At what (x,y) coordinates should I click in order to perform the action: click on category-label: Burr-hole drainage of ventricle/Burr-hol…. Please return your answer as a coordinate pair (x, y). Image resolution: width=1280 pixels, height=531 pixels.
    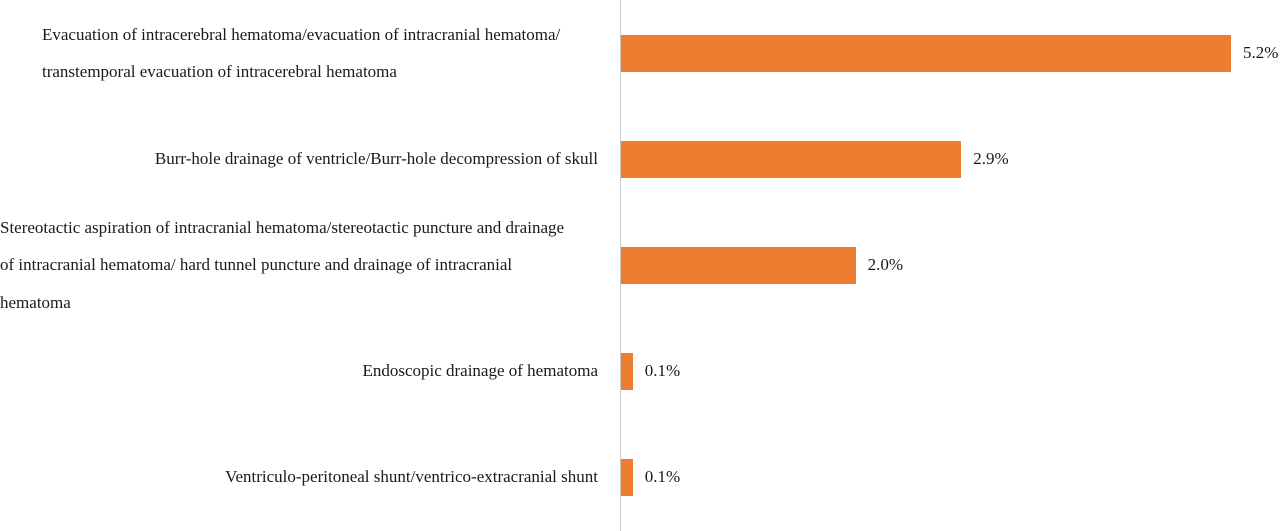
    Looking at the image, I should click on (376, 159).